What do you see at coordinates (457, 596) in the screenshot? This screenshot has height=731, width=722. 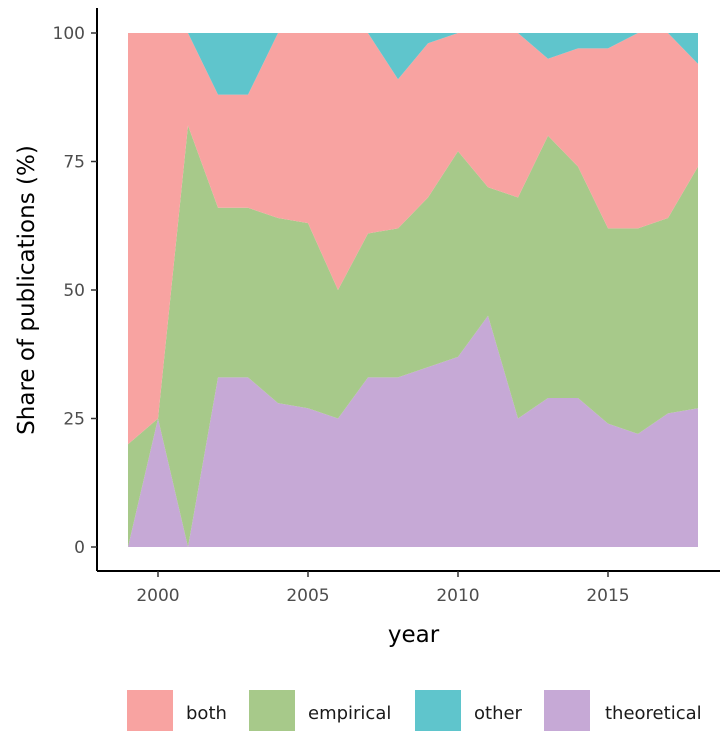 I see `x-tick-label: 2010` at bounding box center [457, 596].